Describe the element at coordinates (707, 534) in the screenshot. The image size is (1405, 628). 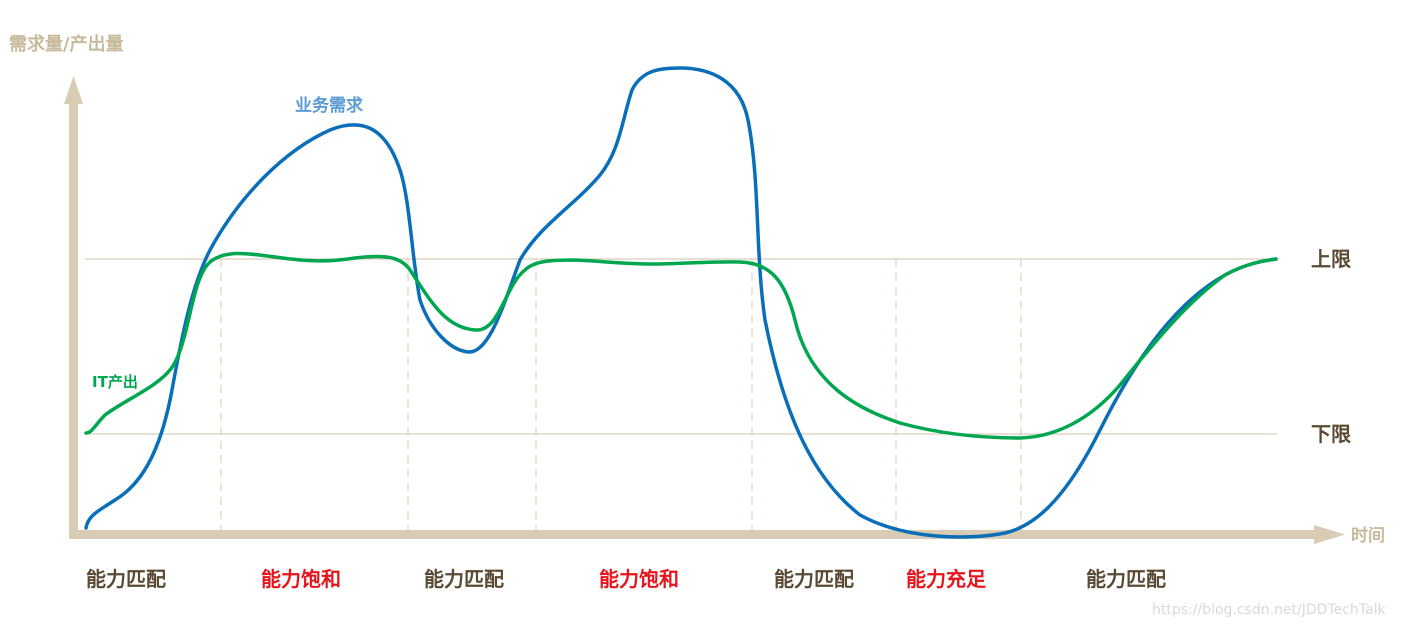
I see `x-axis` at that location.